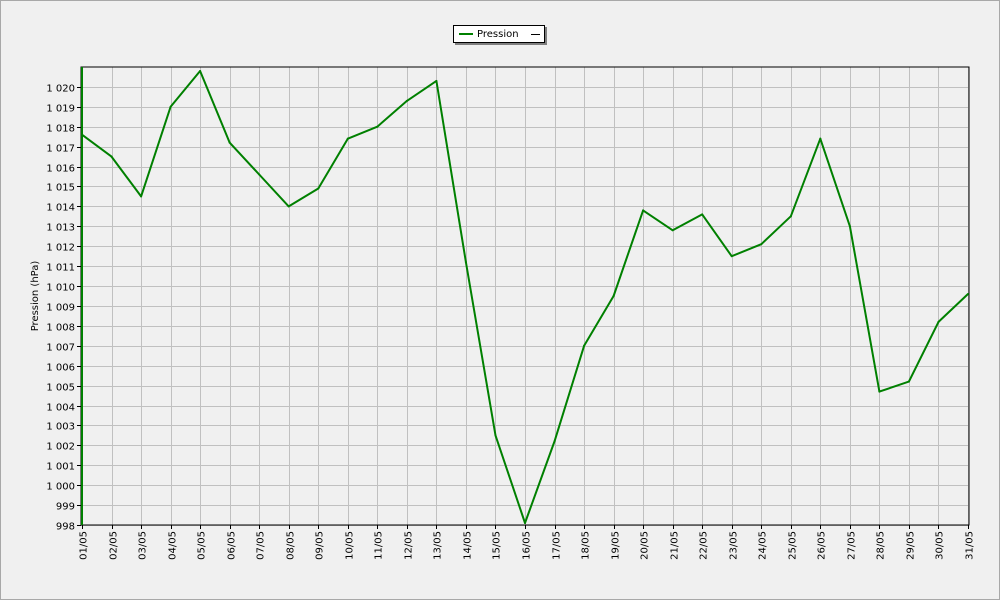  Describe the element at coordinates (65, 527) in the screenshot. I see `y-tick-label: 998` at that location.